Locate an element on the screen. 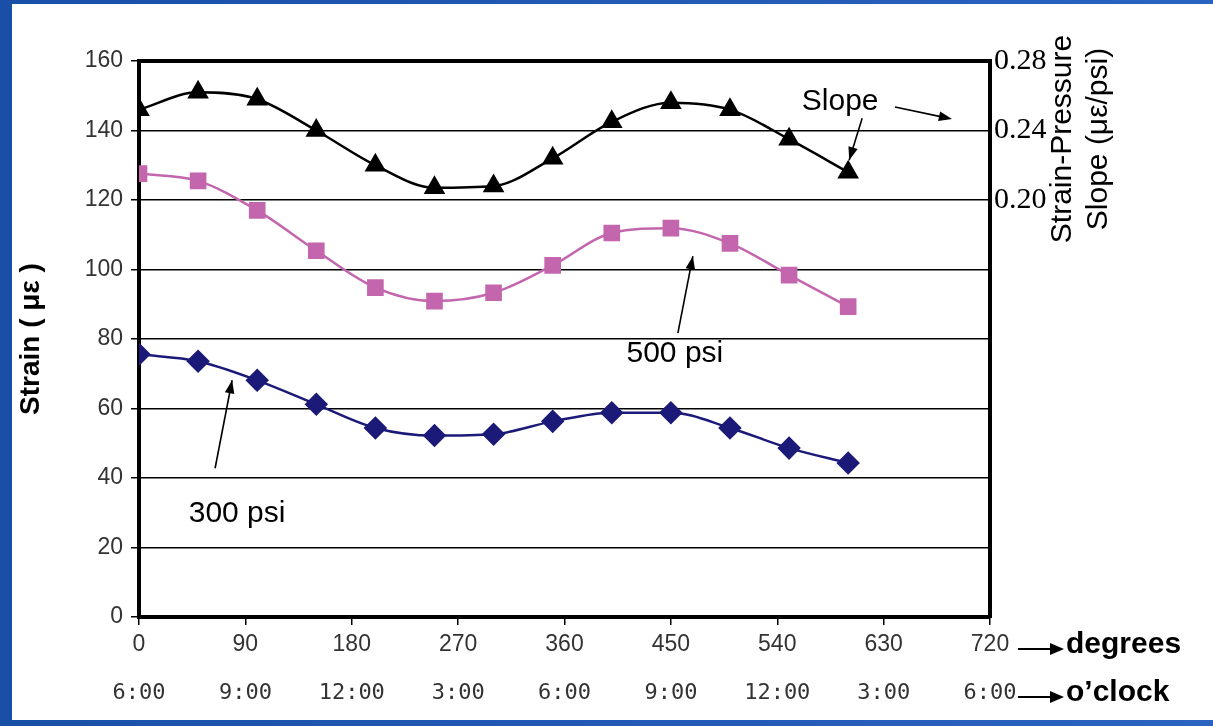 Image resolution: width=1213 pixels, height=726 pixels. x-tick-label: 630 is located at coordinates (883, 643).